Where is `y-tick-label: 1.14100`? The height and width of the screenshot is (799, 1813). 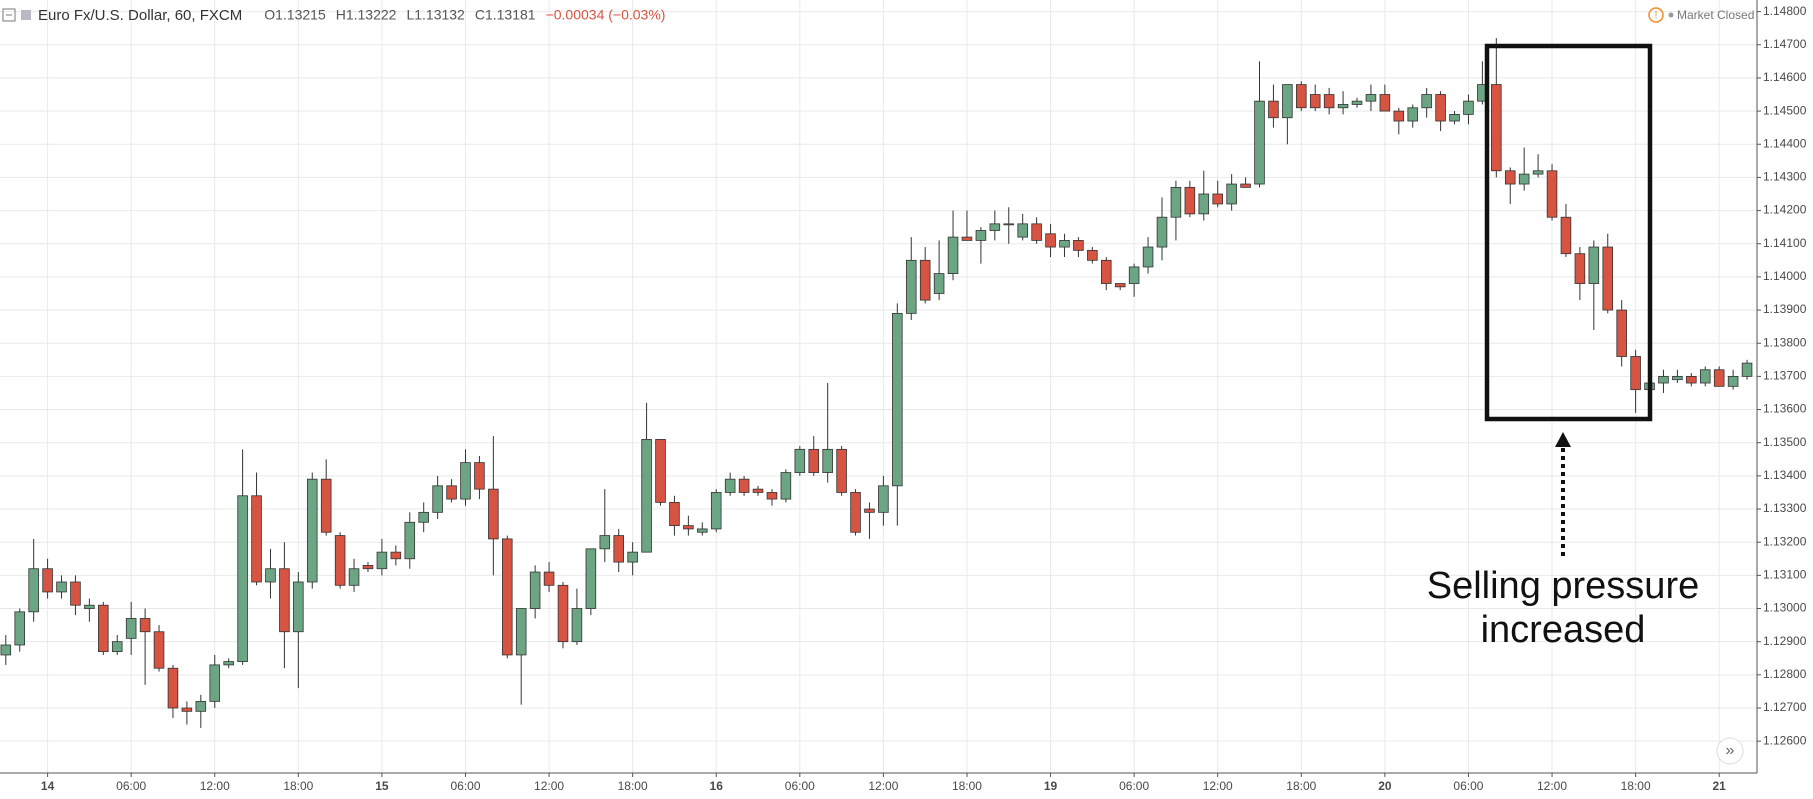 y-tick-label: 1.14100 is located at coordinates (1785, 243).